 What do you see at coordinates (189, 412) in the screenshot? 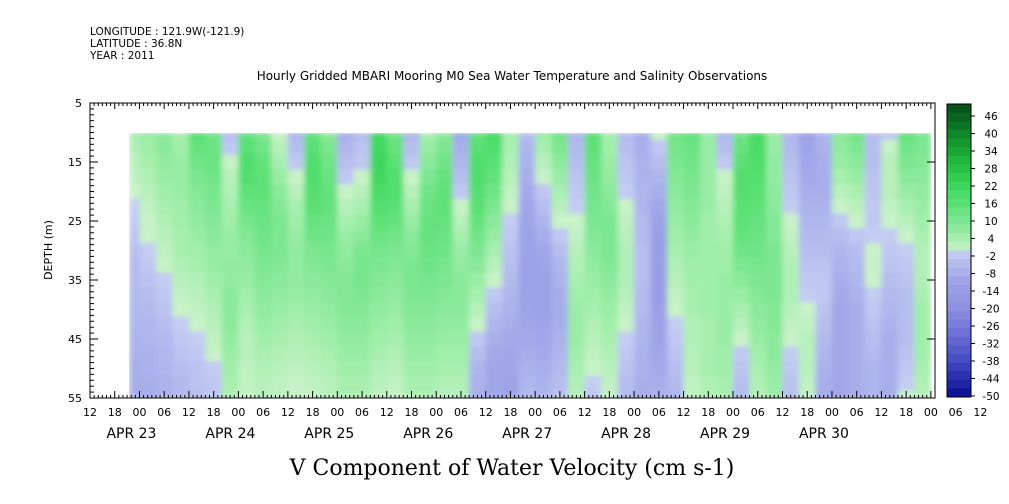
I see `x-hour-label: 12` at bounding box center [189, 412].